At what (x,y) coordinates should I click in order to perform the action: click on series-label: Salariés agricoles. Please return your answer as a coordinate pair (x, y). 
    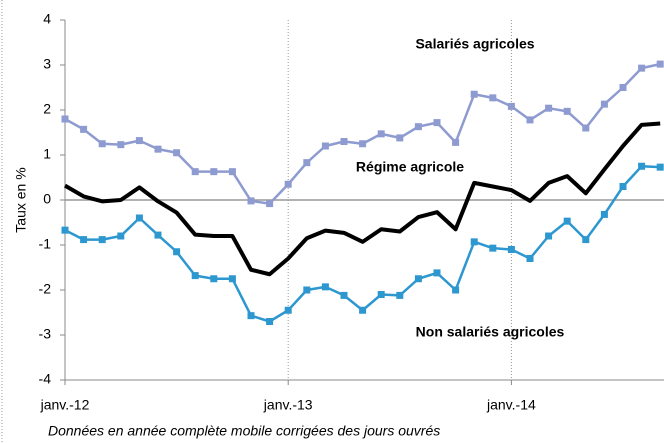
    Looking at the image, I should click on (474, 44).